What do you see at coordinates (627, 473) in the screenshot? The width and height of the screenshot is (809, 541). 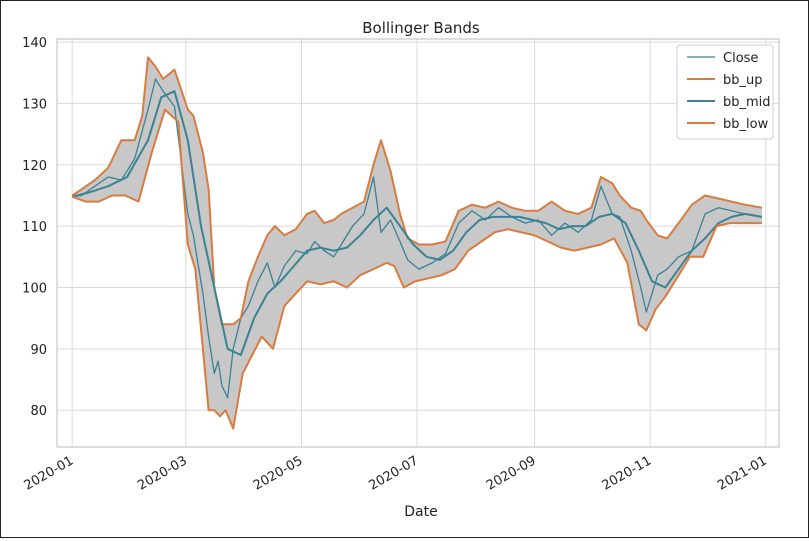 I see `x-tick-label: 2020-11` at bounding box center [627, 473].